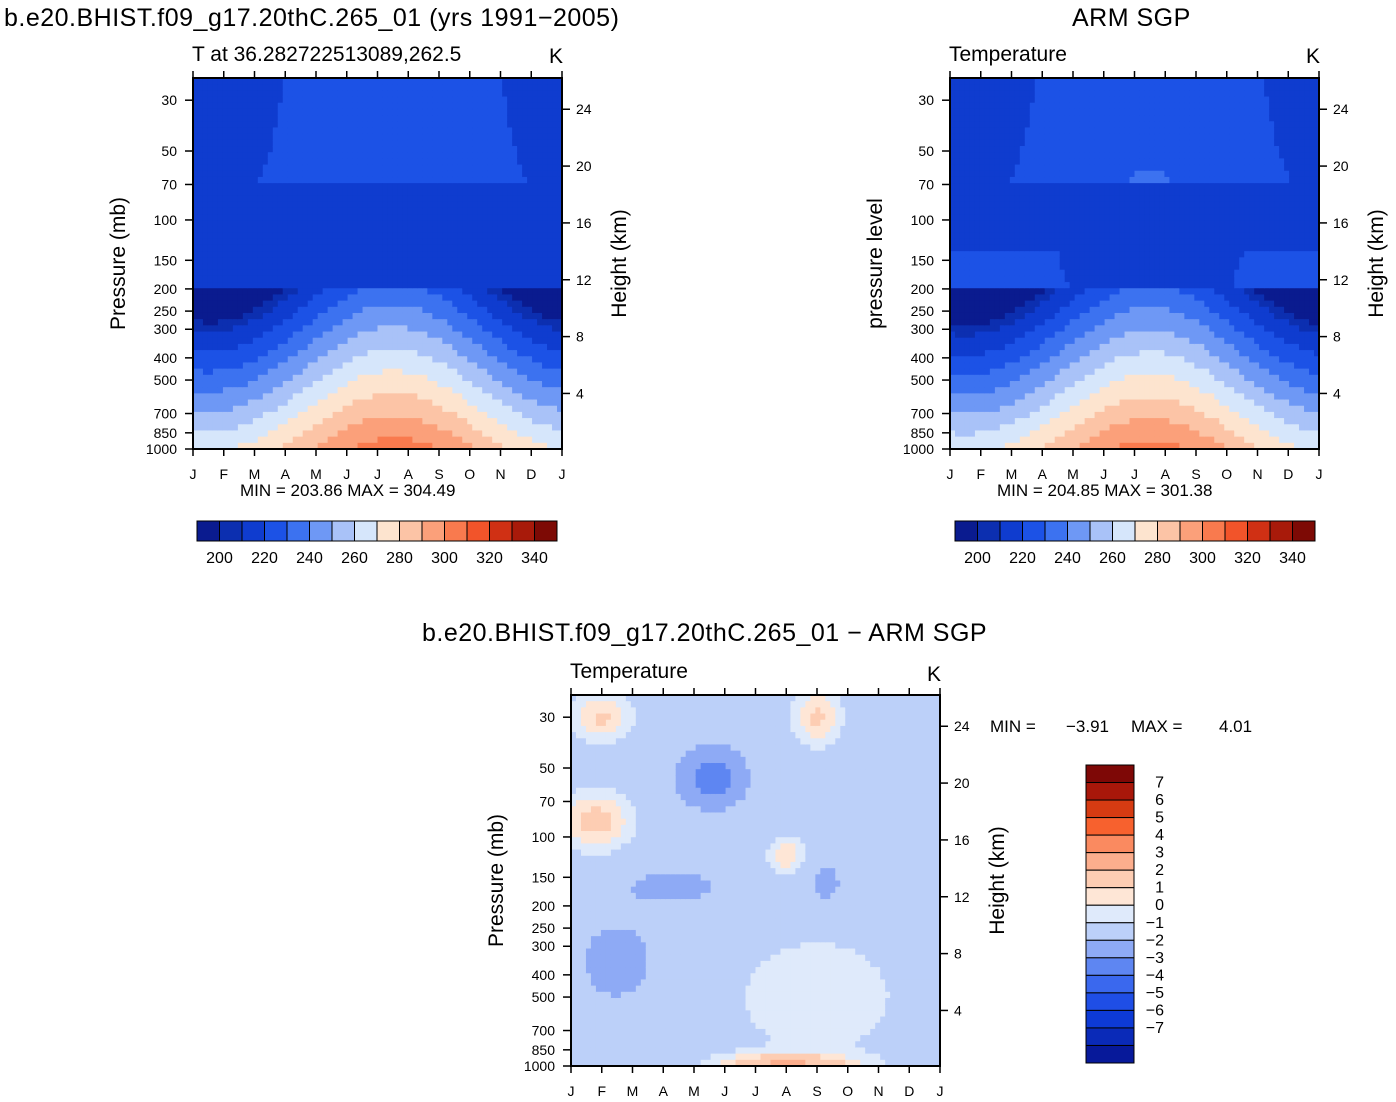  What do you see at coordinates (934, 674) in the screenshot?
I see `diff-units: K` at bounding box center [934, 674].